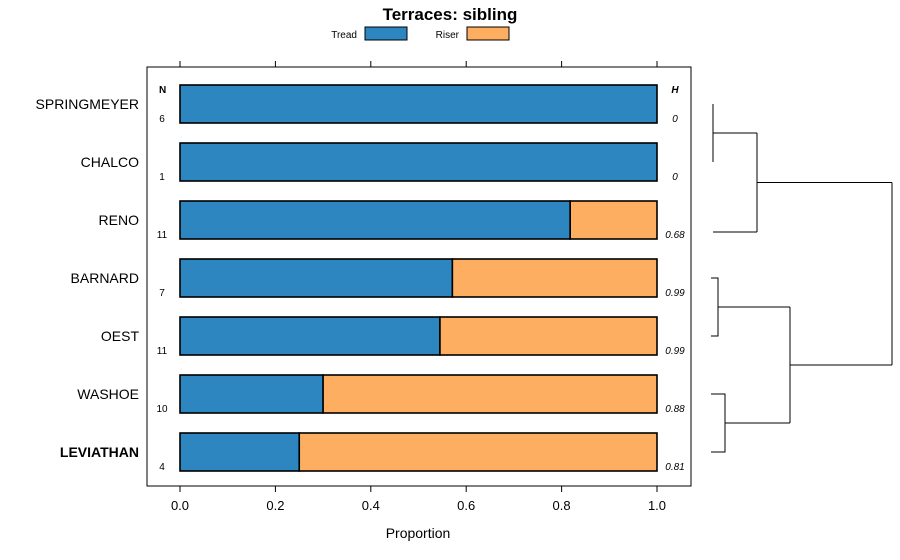 This screenshot has height=560, width=900. I want to click on x-tick-label: 0.8, so click(562, 505).